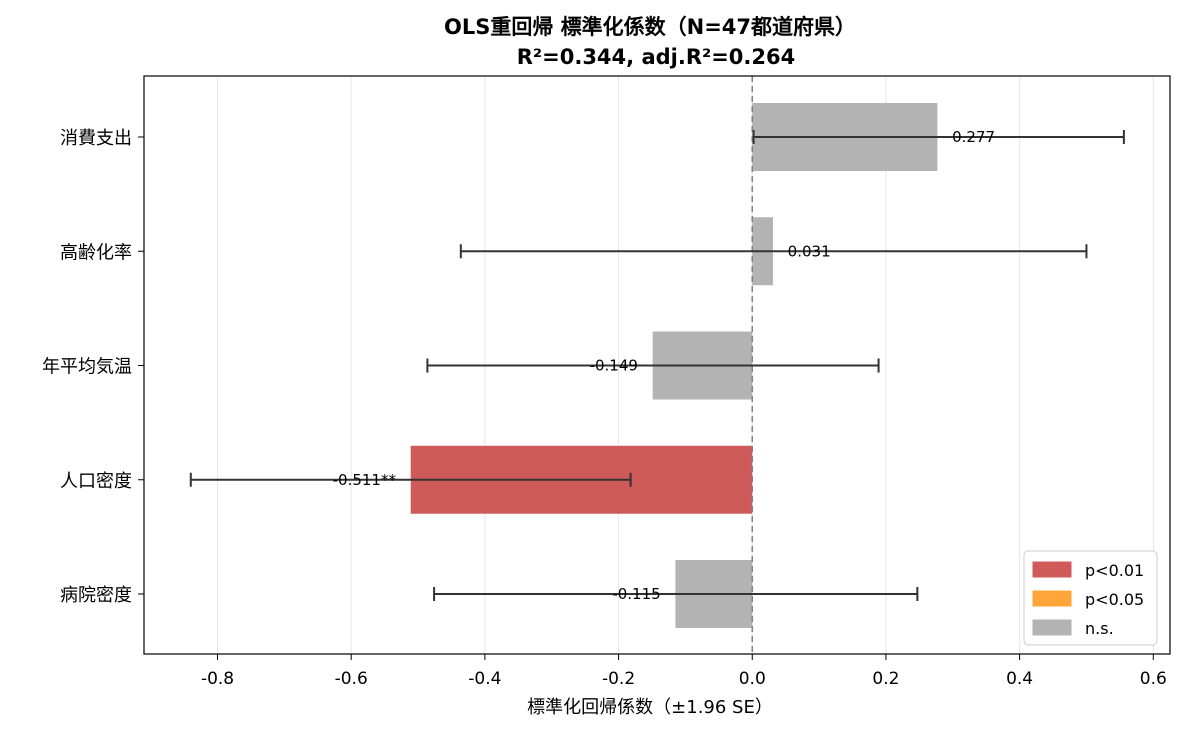  What do you see at coordinates (1019, 679) in the screenshot?
I see `x-tick-label: 0.4` at bounding box center [1019, 679].